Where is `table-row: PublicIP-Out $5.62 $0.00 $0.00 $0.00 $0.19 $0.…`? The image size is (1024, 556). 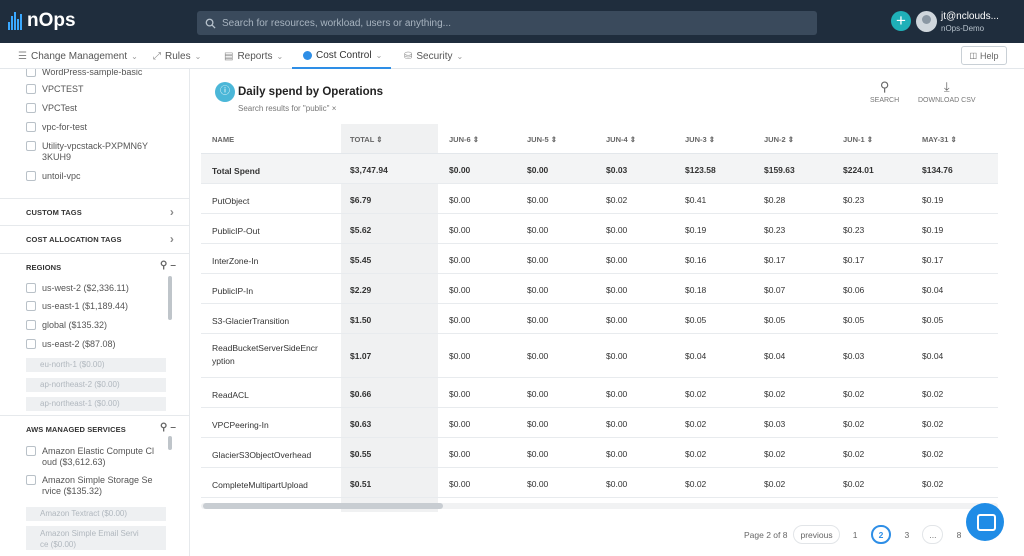
table-row: PublicIP-Out $5.62 $0.00 $0.00 $0.00 $0.19 $0.… is located at coordinates (599, 229).